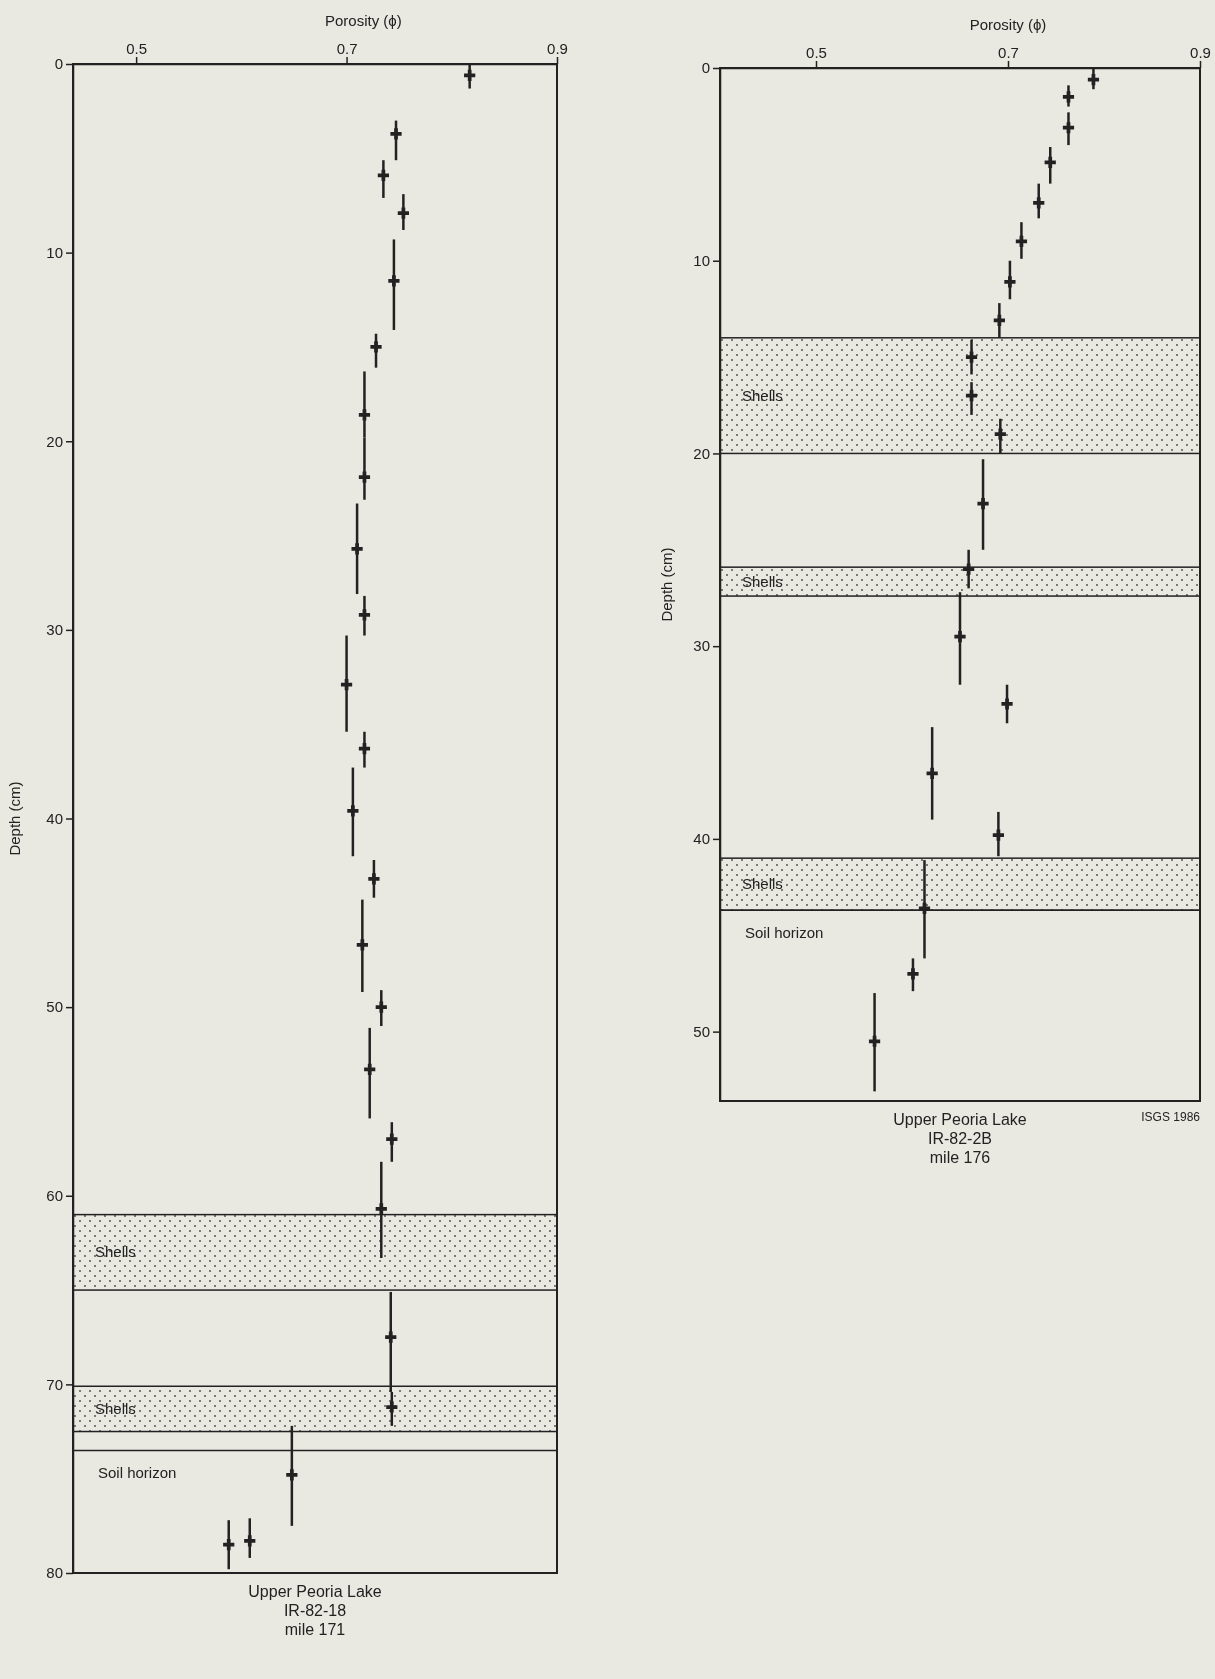  I want to click on y-tick-label: 70, so click(54, 1384).